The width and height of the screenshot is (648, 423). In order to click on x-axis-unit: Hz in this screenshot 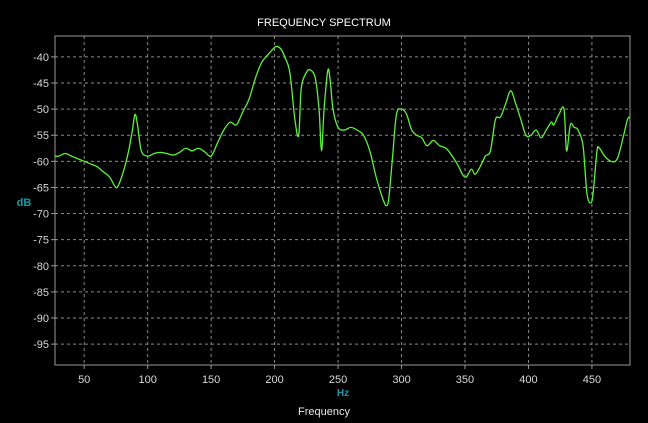, I will do `click(343, 393)`.